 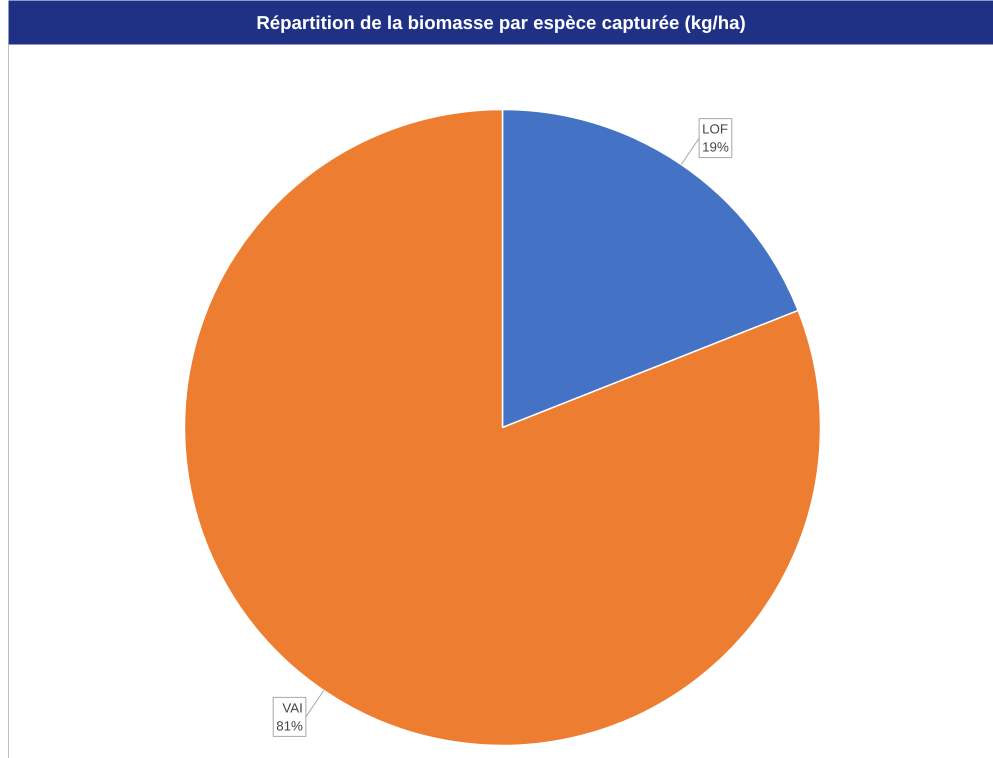 What do you see at coordinates (715, 147) in the screenshot?
I see `data-label: 19%` at bounding box center [715, 147].